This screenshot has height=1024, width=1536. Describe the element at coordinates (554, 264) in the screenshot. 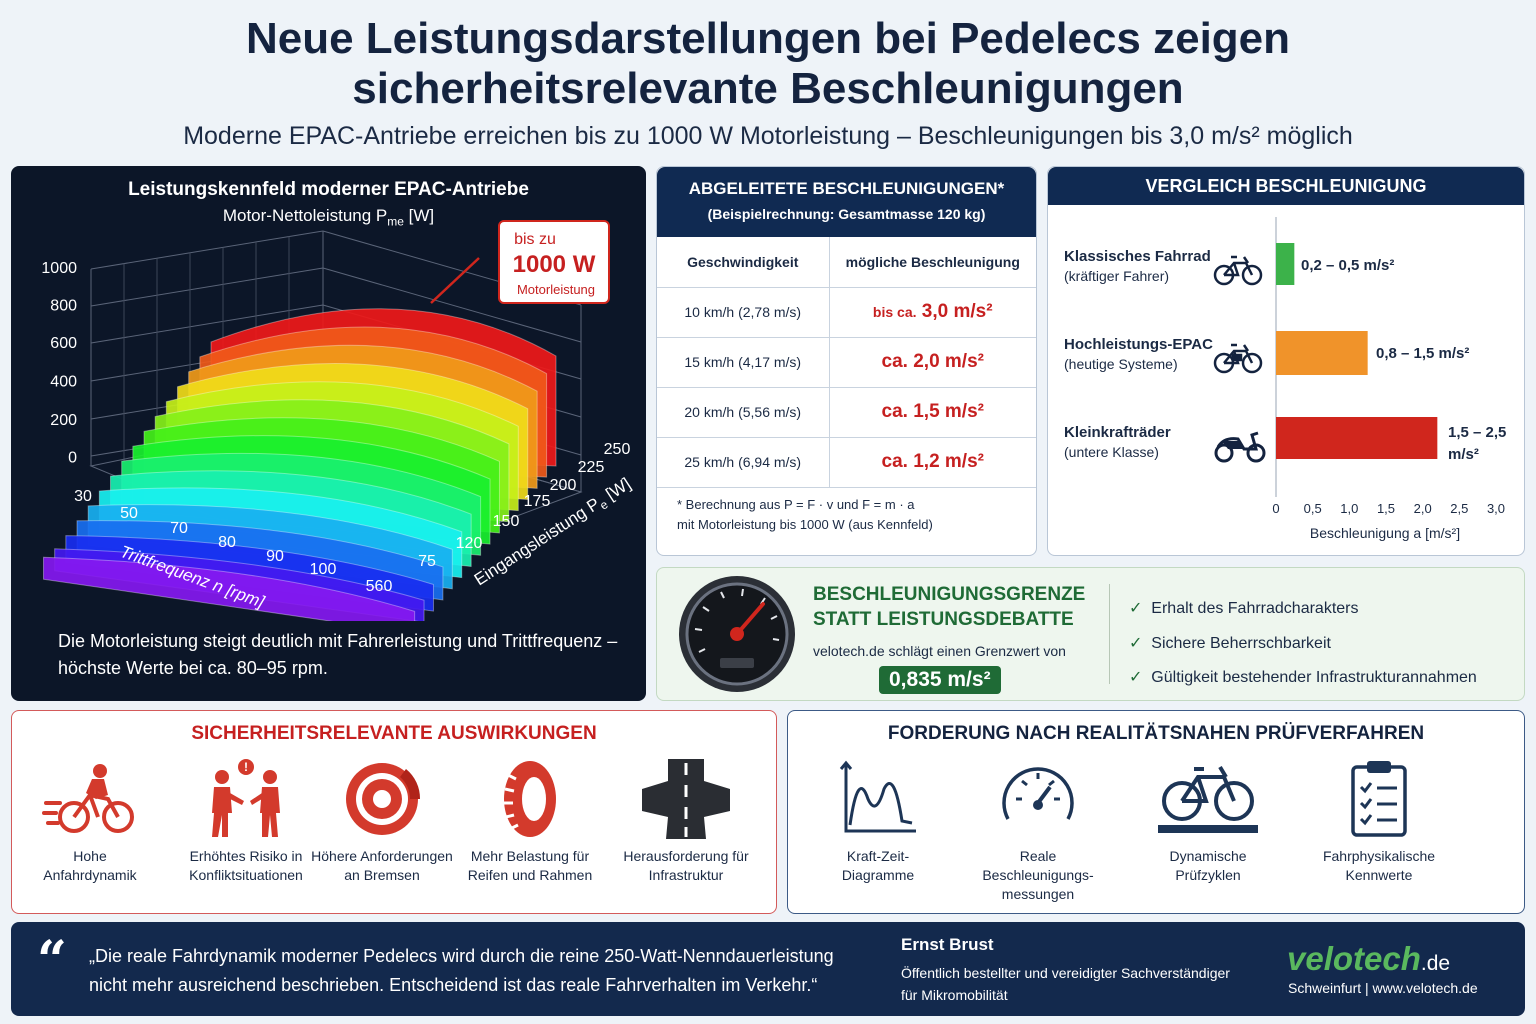

I see `callout-value: 1000 W` at that location.